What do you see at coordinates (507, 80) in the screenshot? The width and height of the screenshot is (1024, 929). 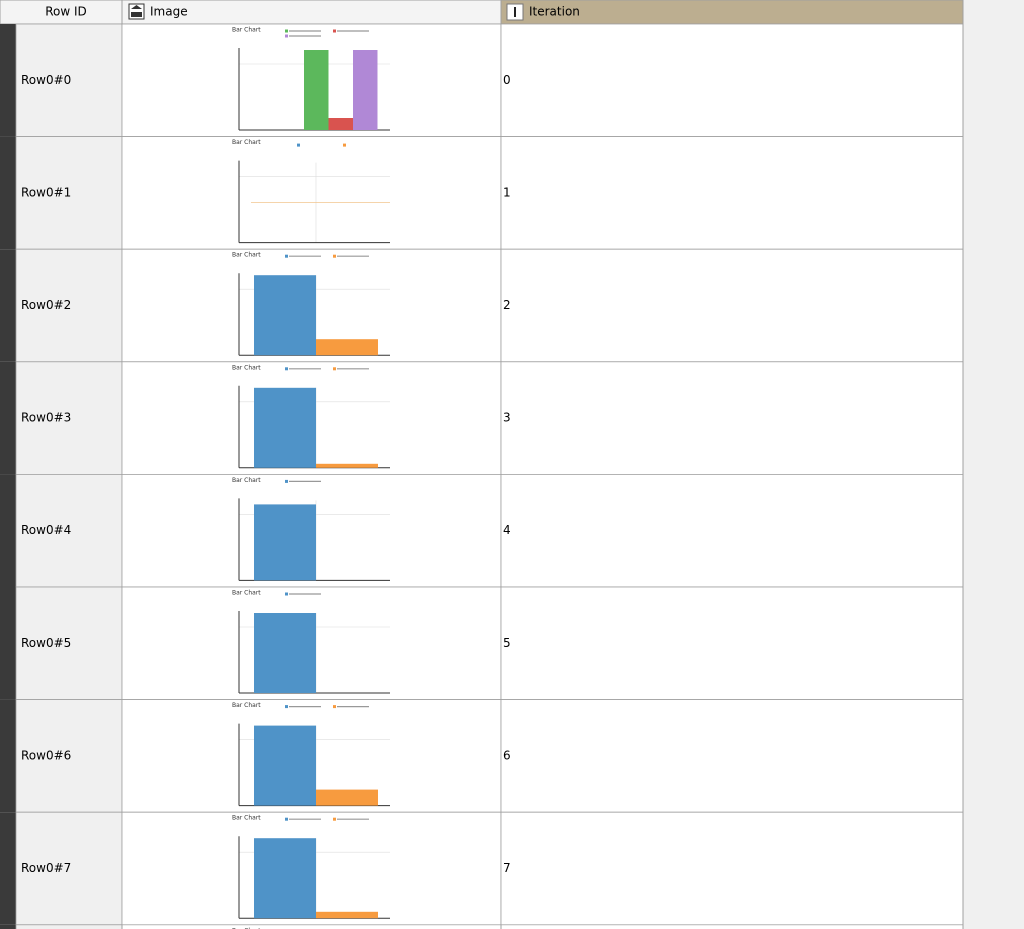 I see `iteration-value: 0` at bounding box center [507, 80].